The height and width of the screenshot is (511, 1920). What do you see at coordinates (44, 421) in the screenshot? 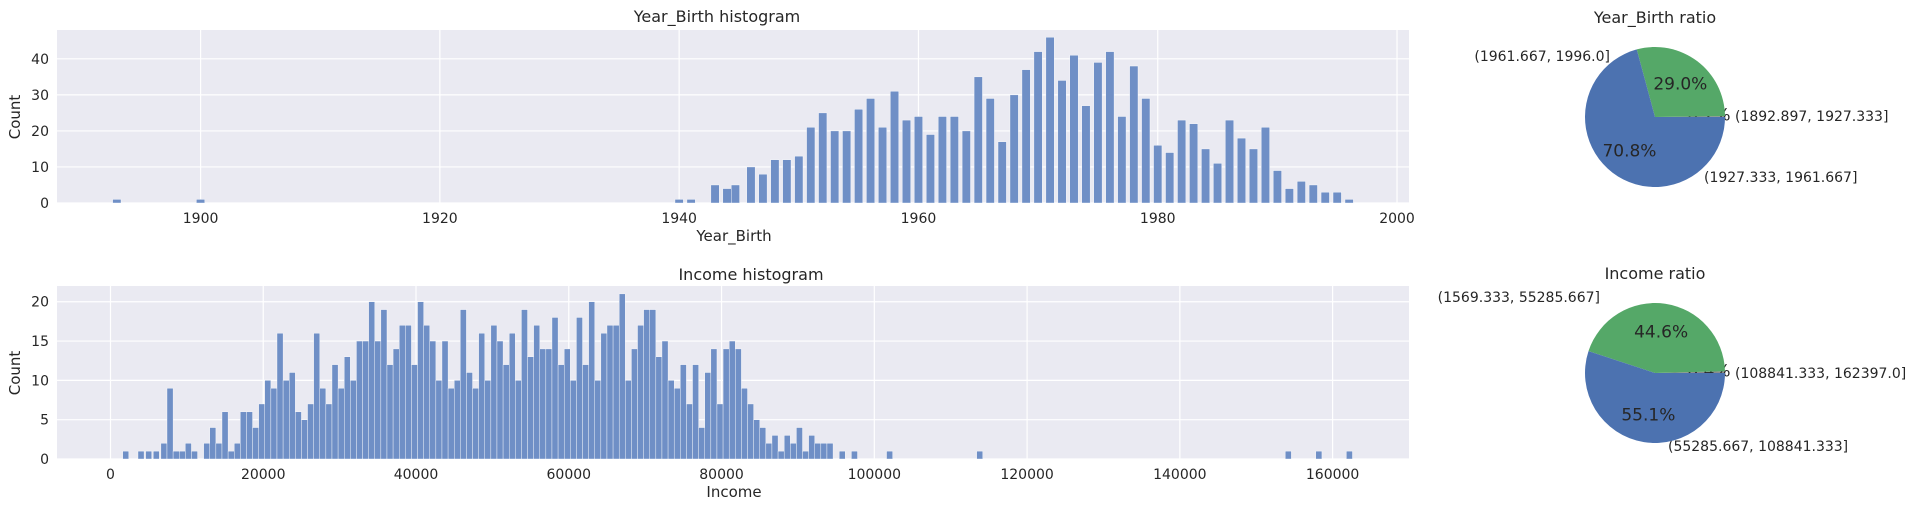
I see `income-y-tick-label: 5` at bounding box center [44, 421].